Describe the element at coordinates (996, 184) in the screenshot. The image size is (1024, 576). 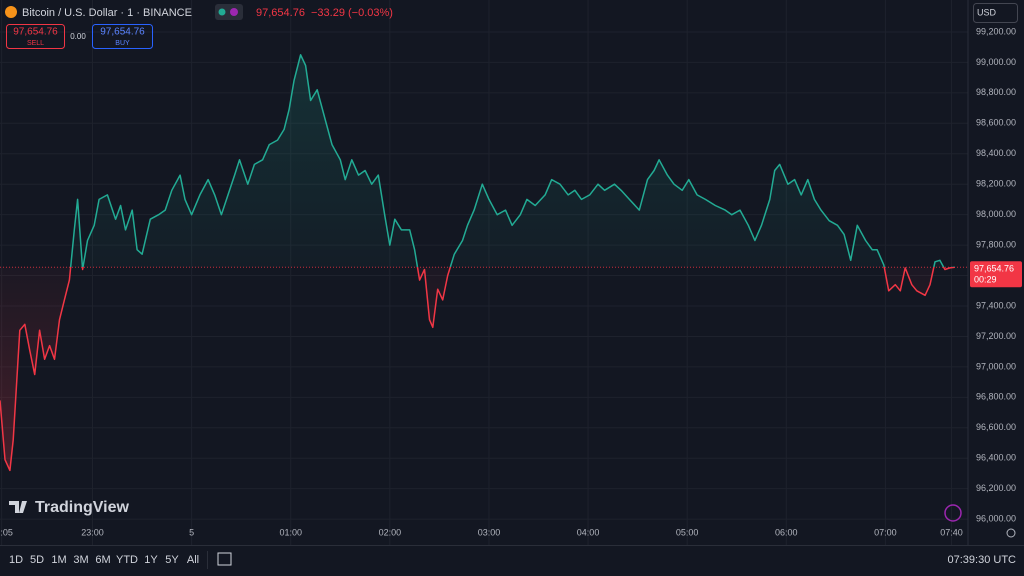
I see `y-tick-label: 98,200.00` at that location.